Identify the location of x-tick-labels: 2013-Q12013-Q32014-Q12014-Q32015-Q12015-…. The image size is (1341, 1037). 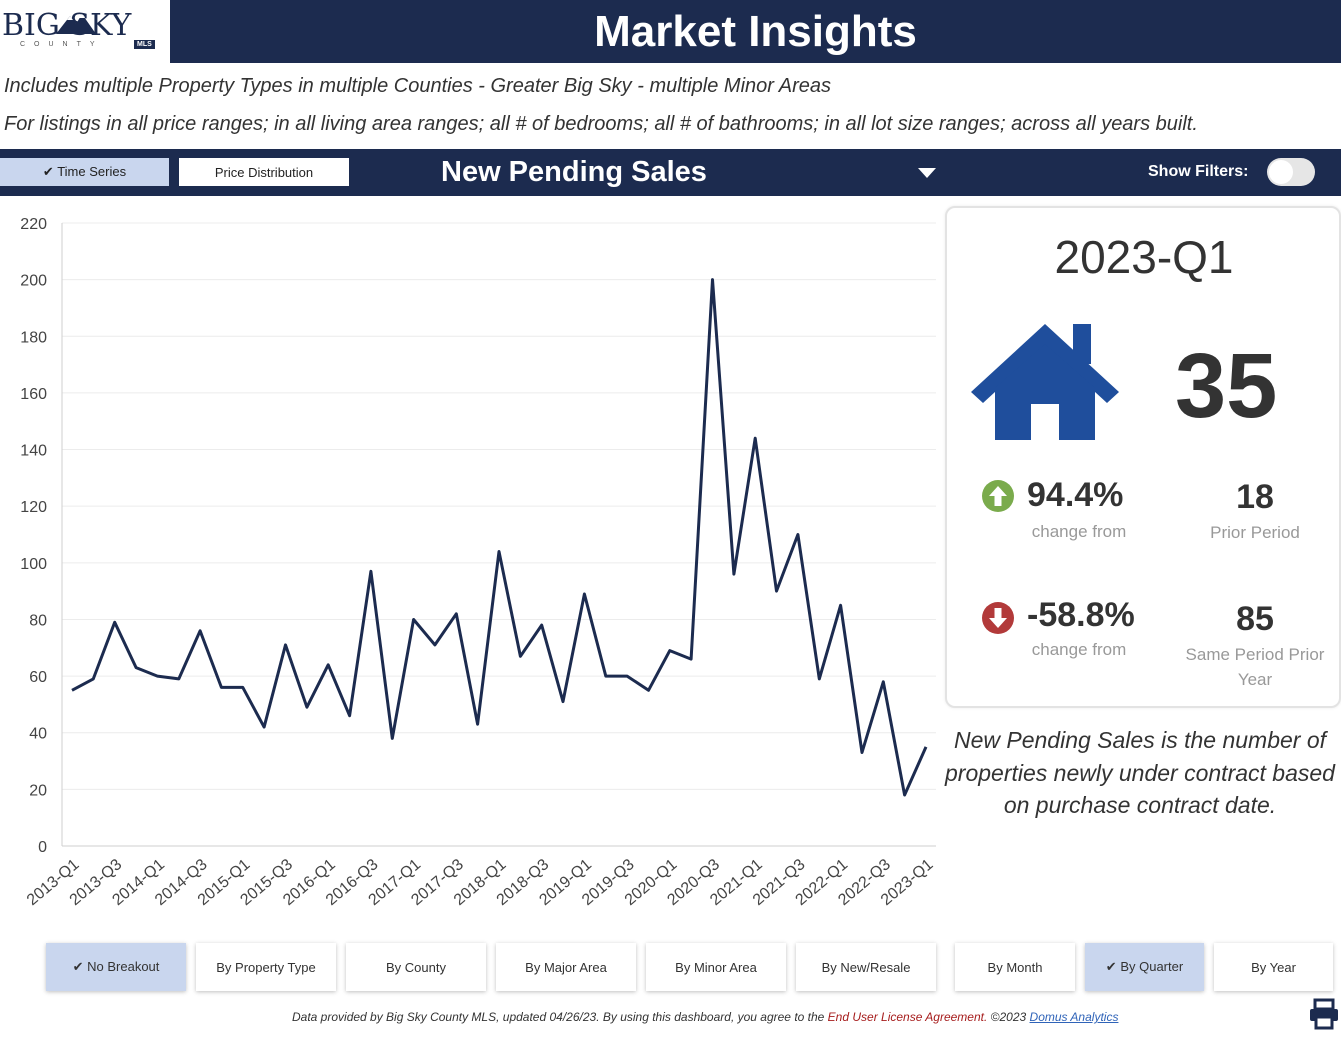
(480, 882).